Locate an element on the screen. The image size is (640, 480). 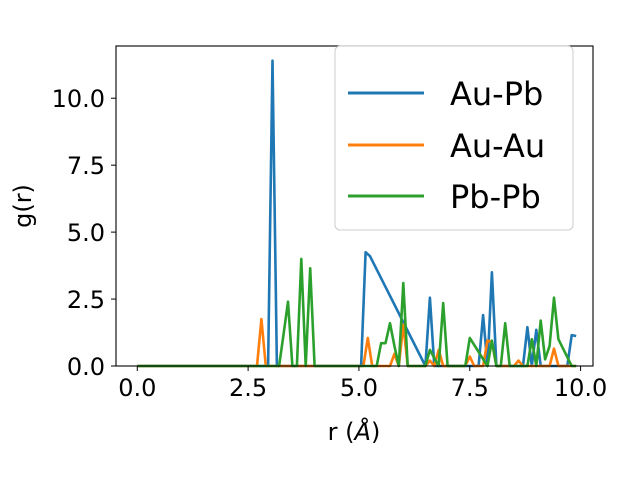
y-tick-label: 10.0 is located at coordinates (78, 99).